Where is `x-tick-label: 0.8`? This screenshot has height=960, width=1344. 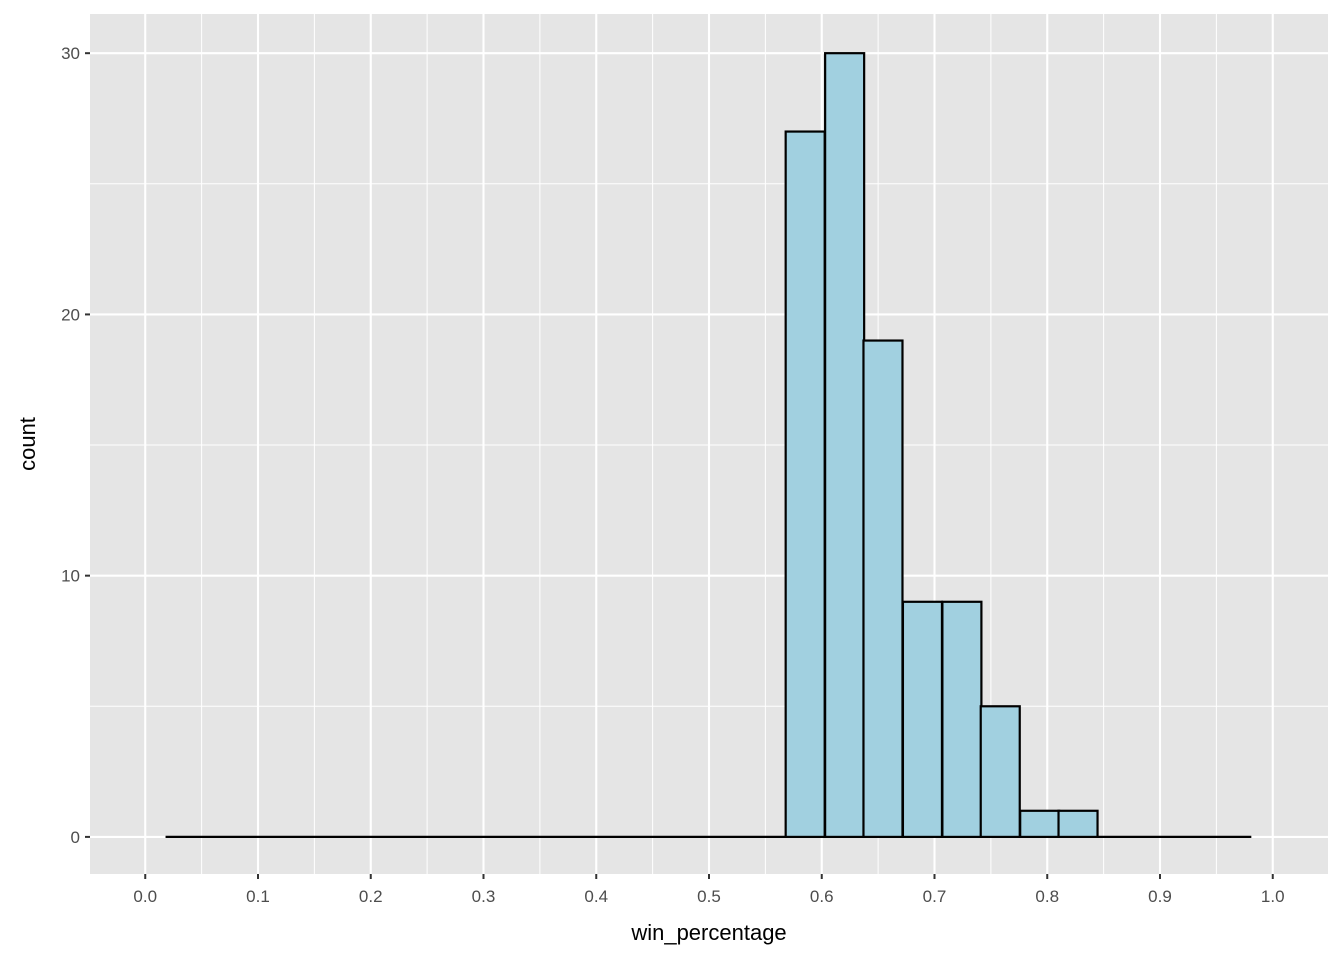 x-tick-label: 0.8 is located at coordinates (1047, 896).